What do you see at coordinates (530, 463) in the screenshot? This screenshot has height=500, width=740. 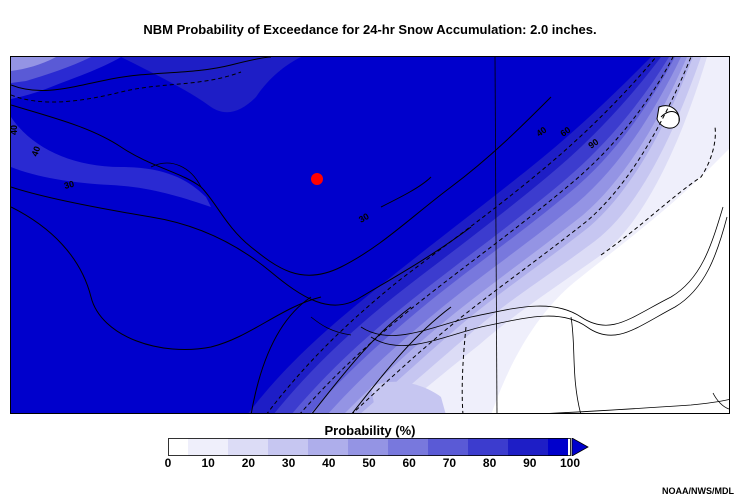 I see `colorbar-tick-label: 90` at bounding box center [530, 463].